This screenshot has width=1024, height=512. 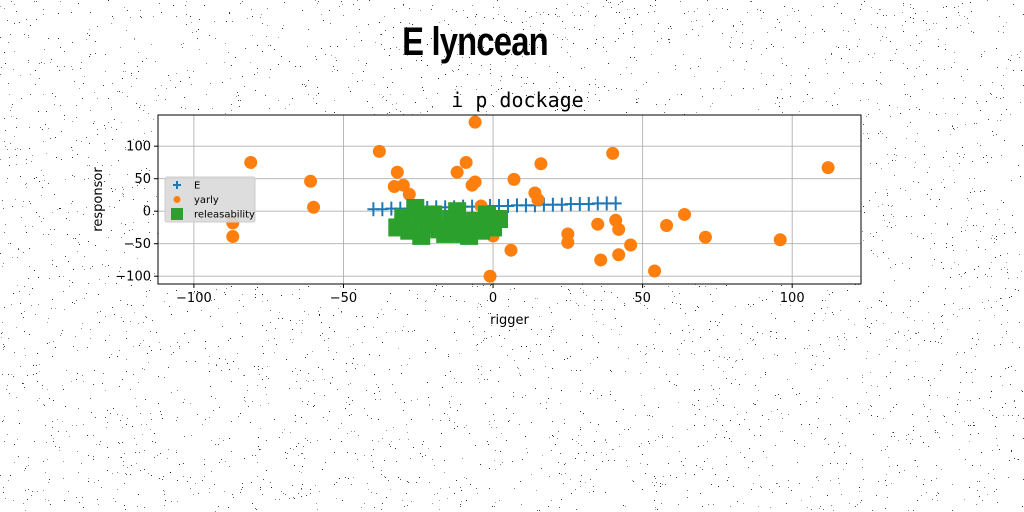 What do you see at coordinates (475, 42) in the screenshot?
I see `page-title: E lyncean` at bounding box center [475, 42].